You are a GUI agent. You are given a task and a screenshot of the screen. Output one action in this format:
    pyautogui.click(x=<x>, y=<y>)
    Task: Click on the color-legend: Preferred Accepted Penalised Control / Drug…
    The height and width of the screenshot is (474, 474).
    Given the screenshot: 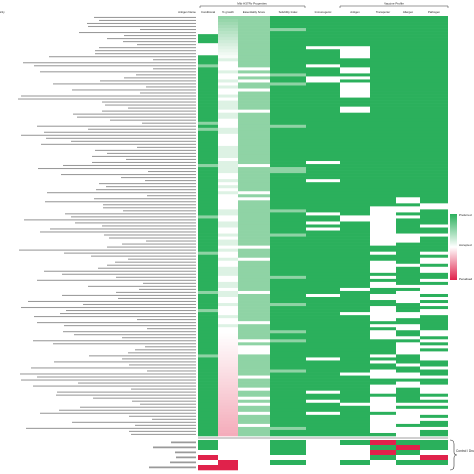 What is the action you would take?
    pyautogui.click(x=461, y=342)
    